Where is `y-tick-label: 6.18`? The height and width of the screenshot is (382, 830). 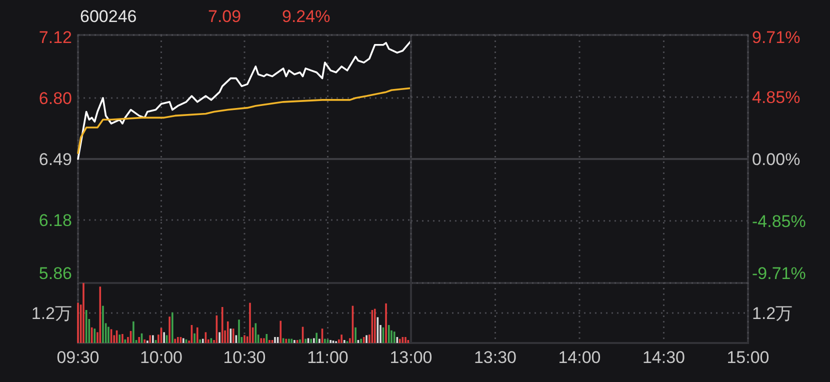
y-tick-label: 6.18 is located at coordinates (55, 220).